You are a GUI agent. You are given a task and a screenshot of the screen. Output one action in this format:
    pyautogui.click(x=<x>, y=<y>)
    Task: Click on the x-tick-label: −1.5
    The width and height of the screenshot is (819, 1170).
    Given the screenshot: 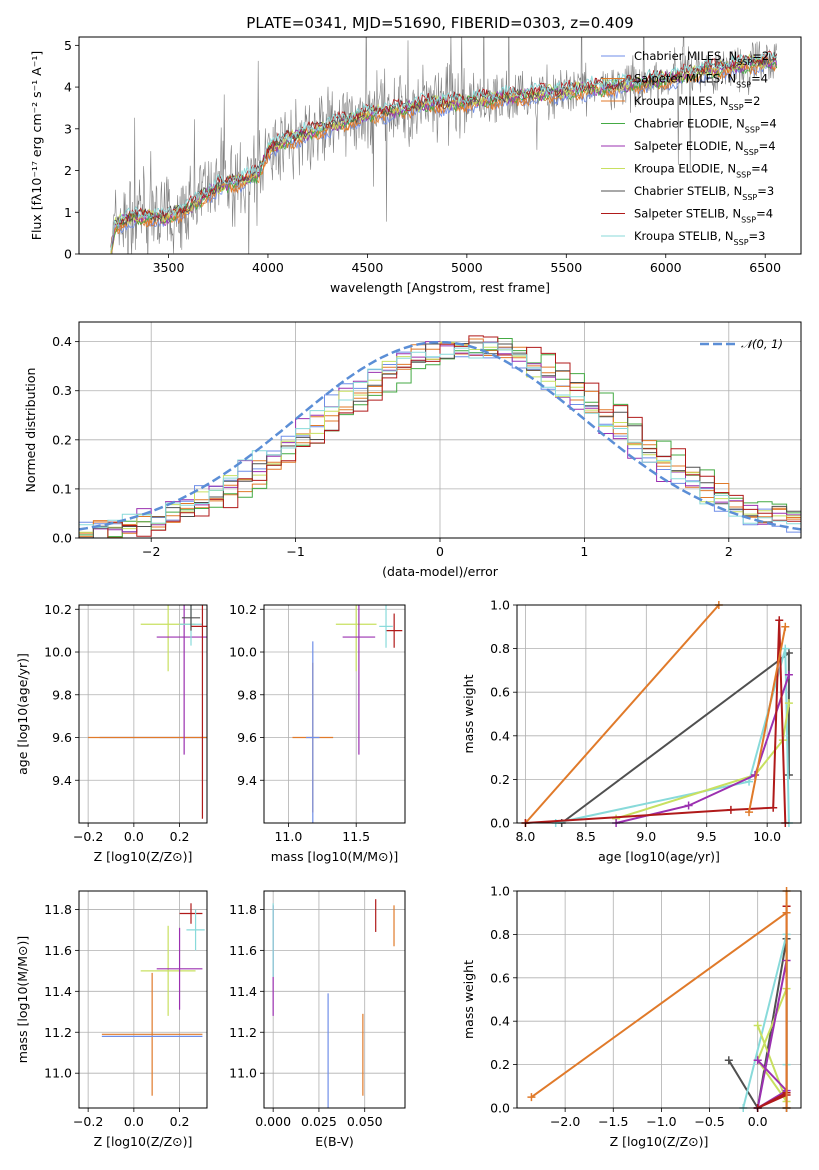 What is the action you would take?
    pyautogui.click(x=613, y=1121)
    